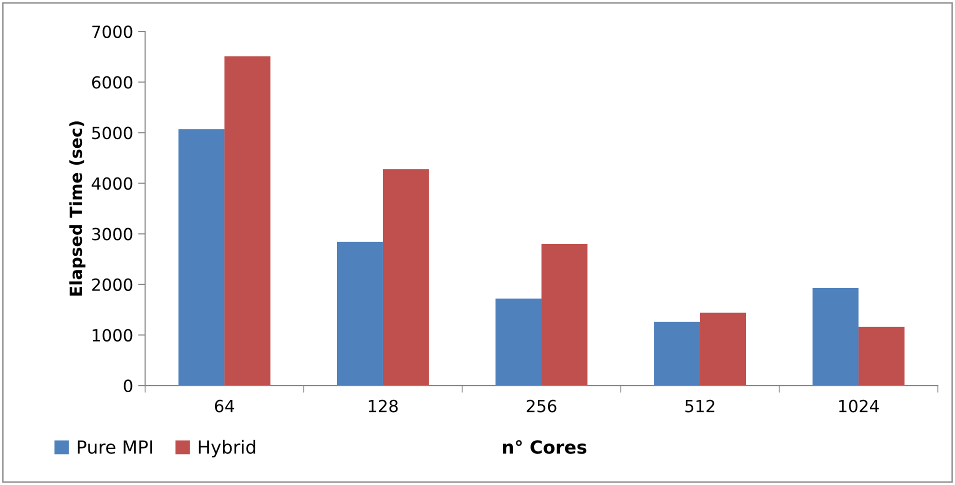 The height and width of the screenshot is (485, 955). I want to click on y-tick-label: 7000, so click(112, 31).